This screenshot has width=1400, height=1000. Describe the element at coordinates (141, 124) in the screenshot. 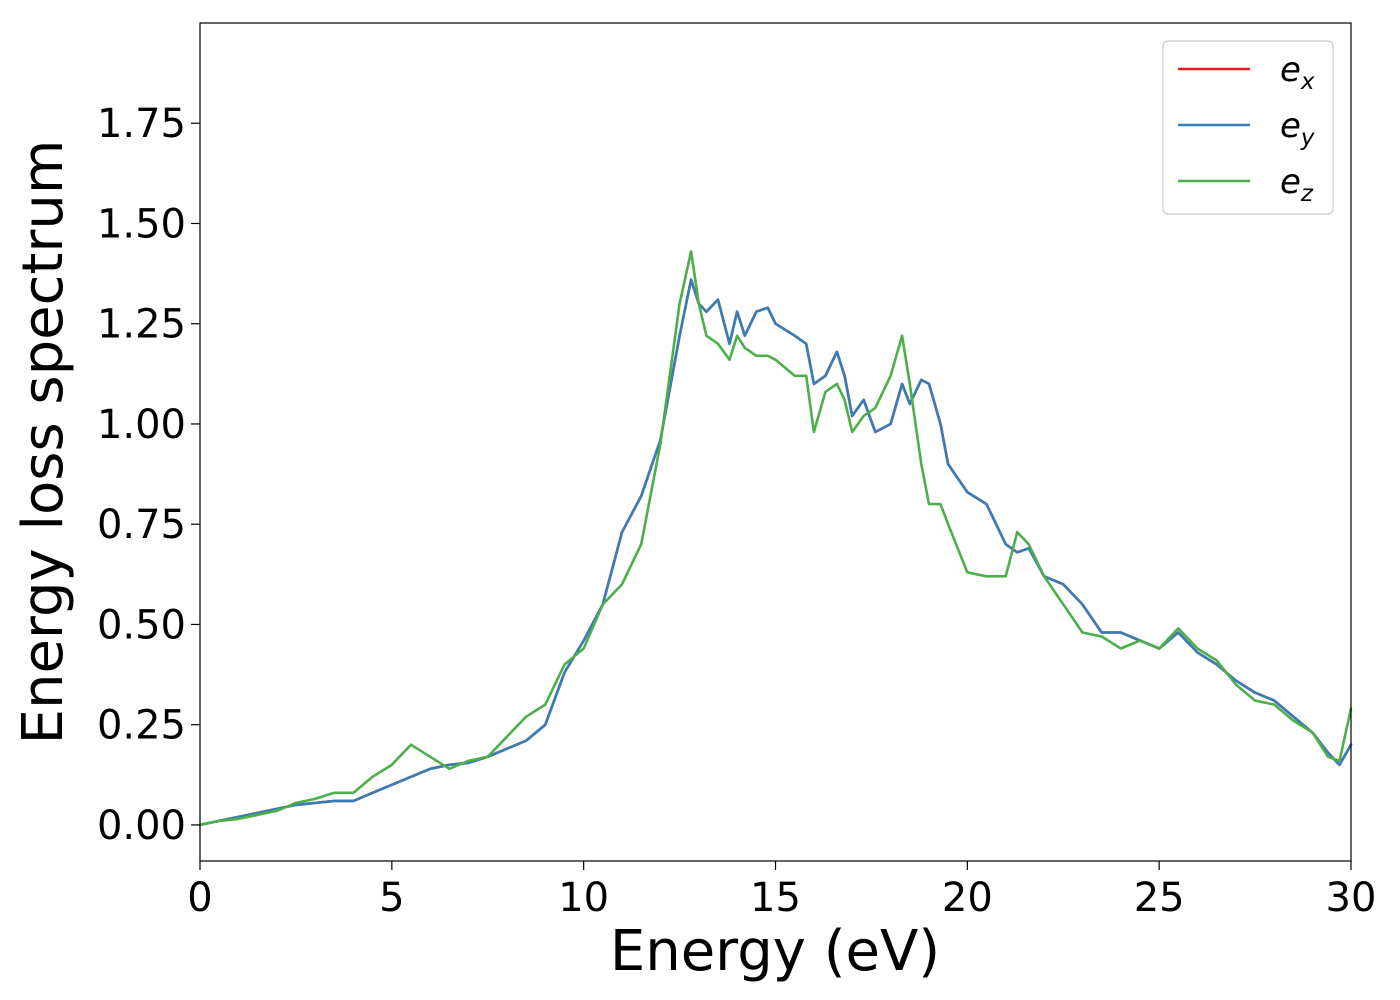

I see `y-tick-label: 1.75` at that location.